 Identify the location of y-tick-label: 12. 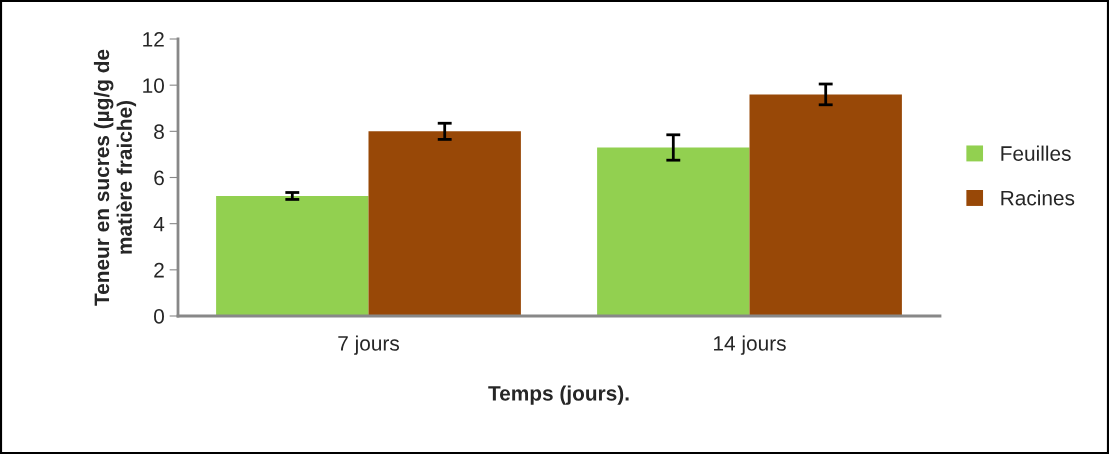
(153, 39).